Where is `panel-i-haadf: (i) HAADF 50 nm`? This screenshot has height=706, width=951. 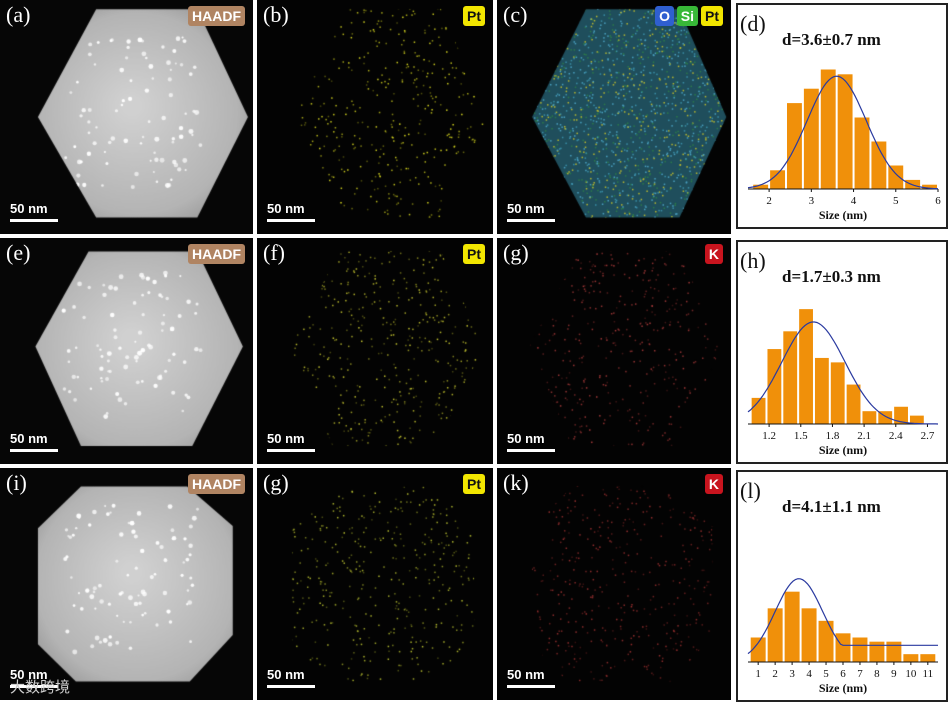 panel-i-haadf: (i) HAADF 50 nm is located at coordinates (126, 584).